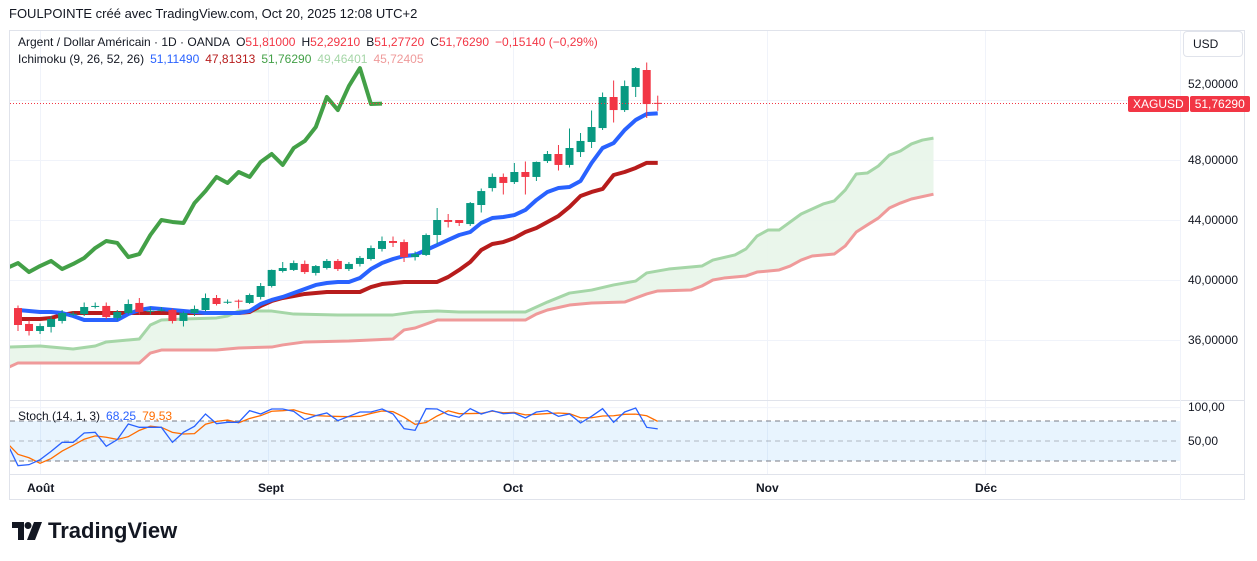  What do you see at coordinates (27, 531) in the screenshot?
I see `tradingview-logo-icon` at bounding box center [27, 531].